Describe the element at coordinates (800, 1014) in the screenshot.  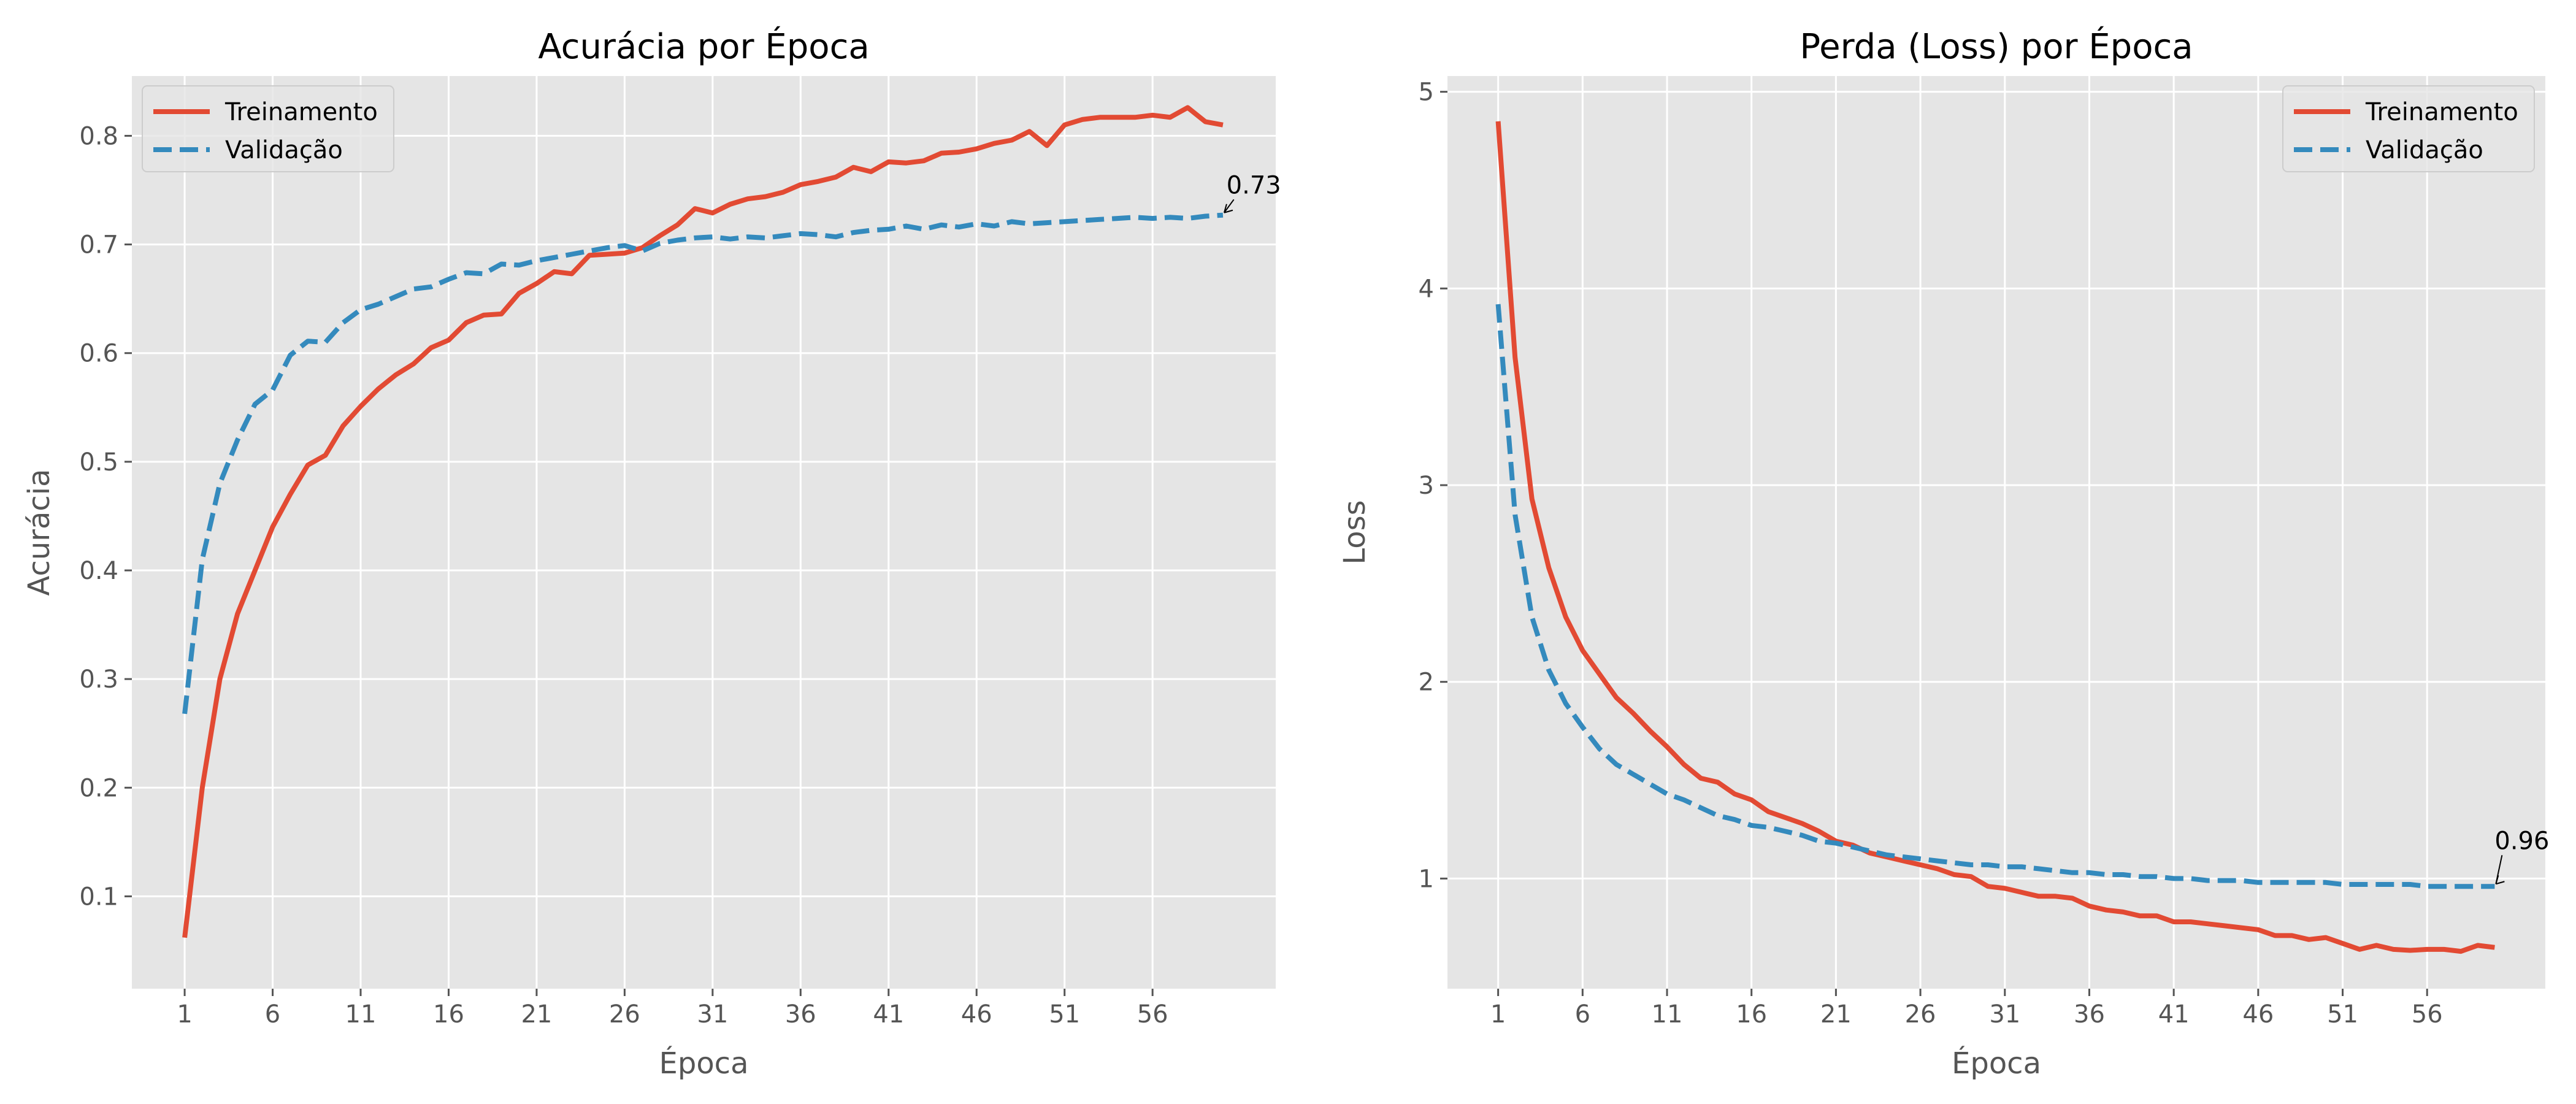
I see `accuracy-x-tick-label: 36` at that location.